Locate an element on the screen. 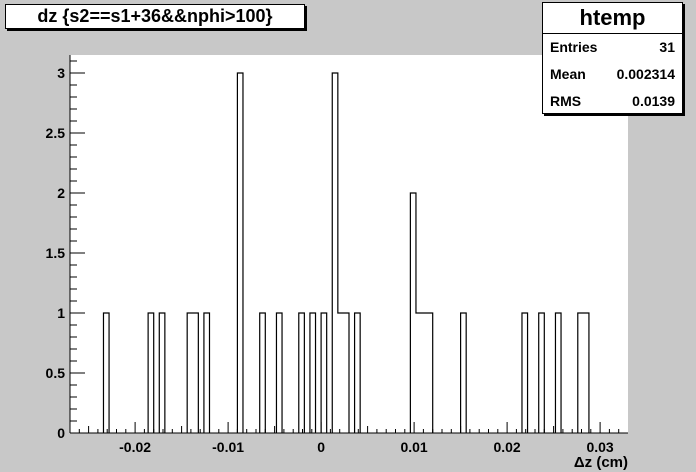 Image resolution: width=696 pixels, height=472 pixels. rms-label: RMS is located at coordinates (566, 101).